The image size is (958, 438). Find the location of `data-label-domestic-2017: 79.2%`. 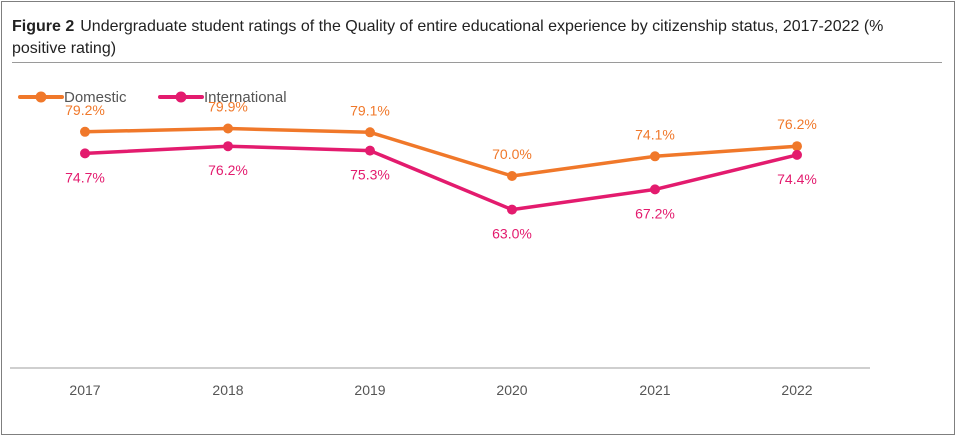

data-label-domestic-2017: 79.2% is located at coordinates (85, 110).